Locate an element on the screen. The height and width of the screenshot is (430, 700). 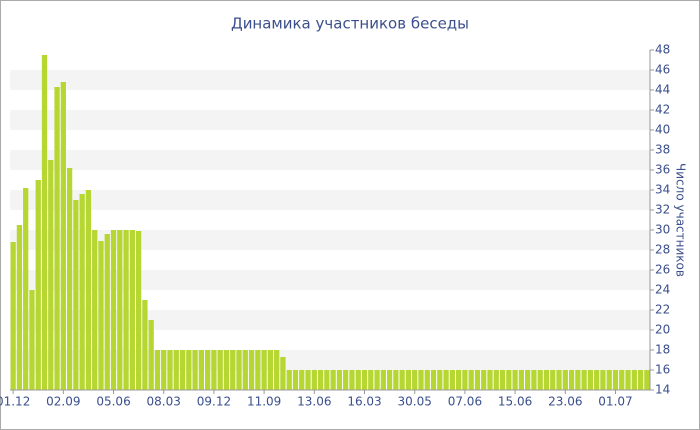
y-tick-label: 16 is located at coordinates (662, 370).